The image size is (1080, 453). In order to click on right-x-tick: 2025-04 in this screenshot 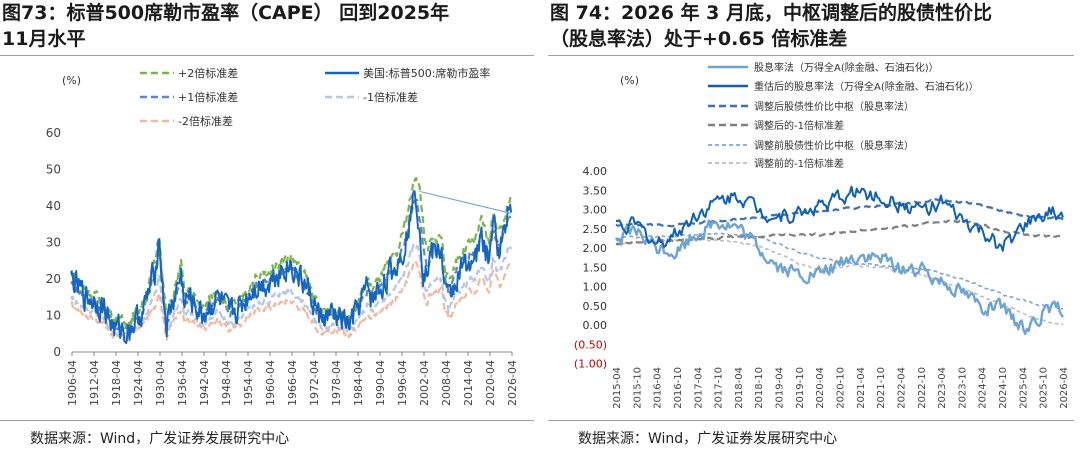, I will do `click(1023, 388)`.